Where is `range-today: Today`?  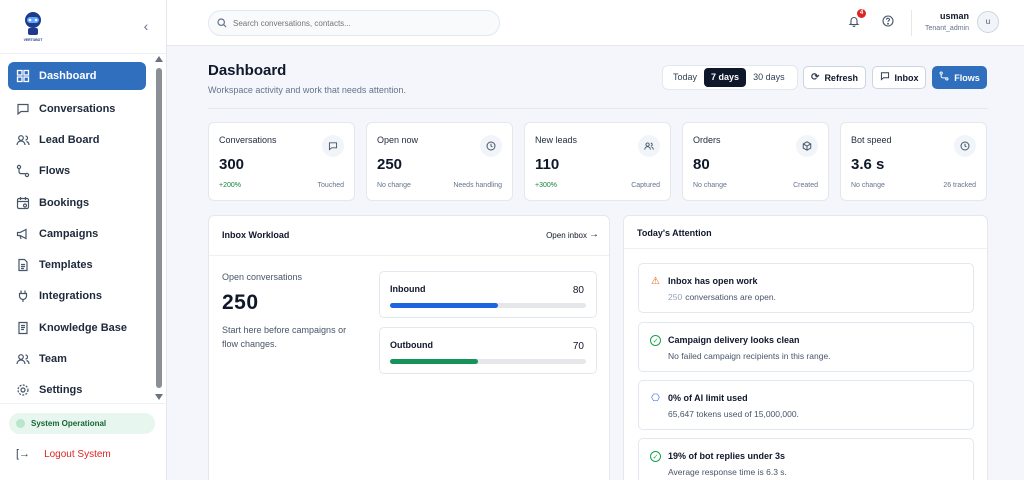 range-today: Today is located at coordinates (685, 77).